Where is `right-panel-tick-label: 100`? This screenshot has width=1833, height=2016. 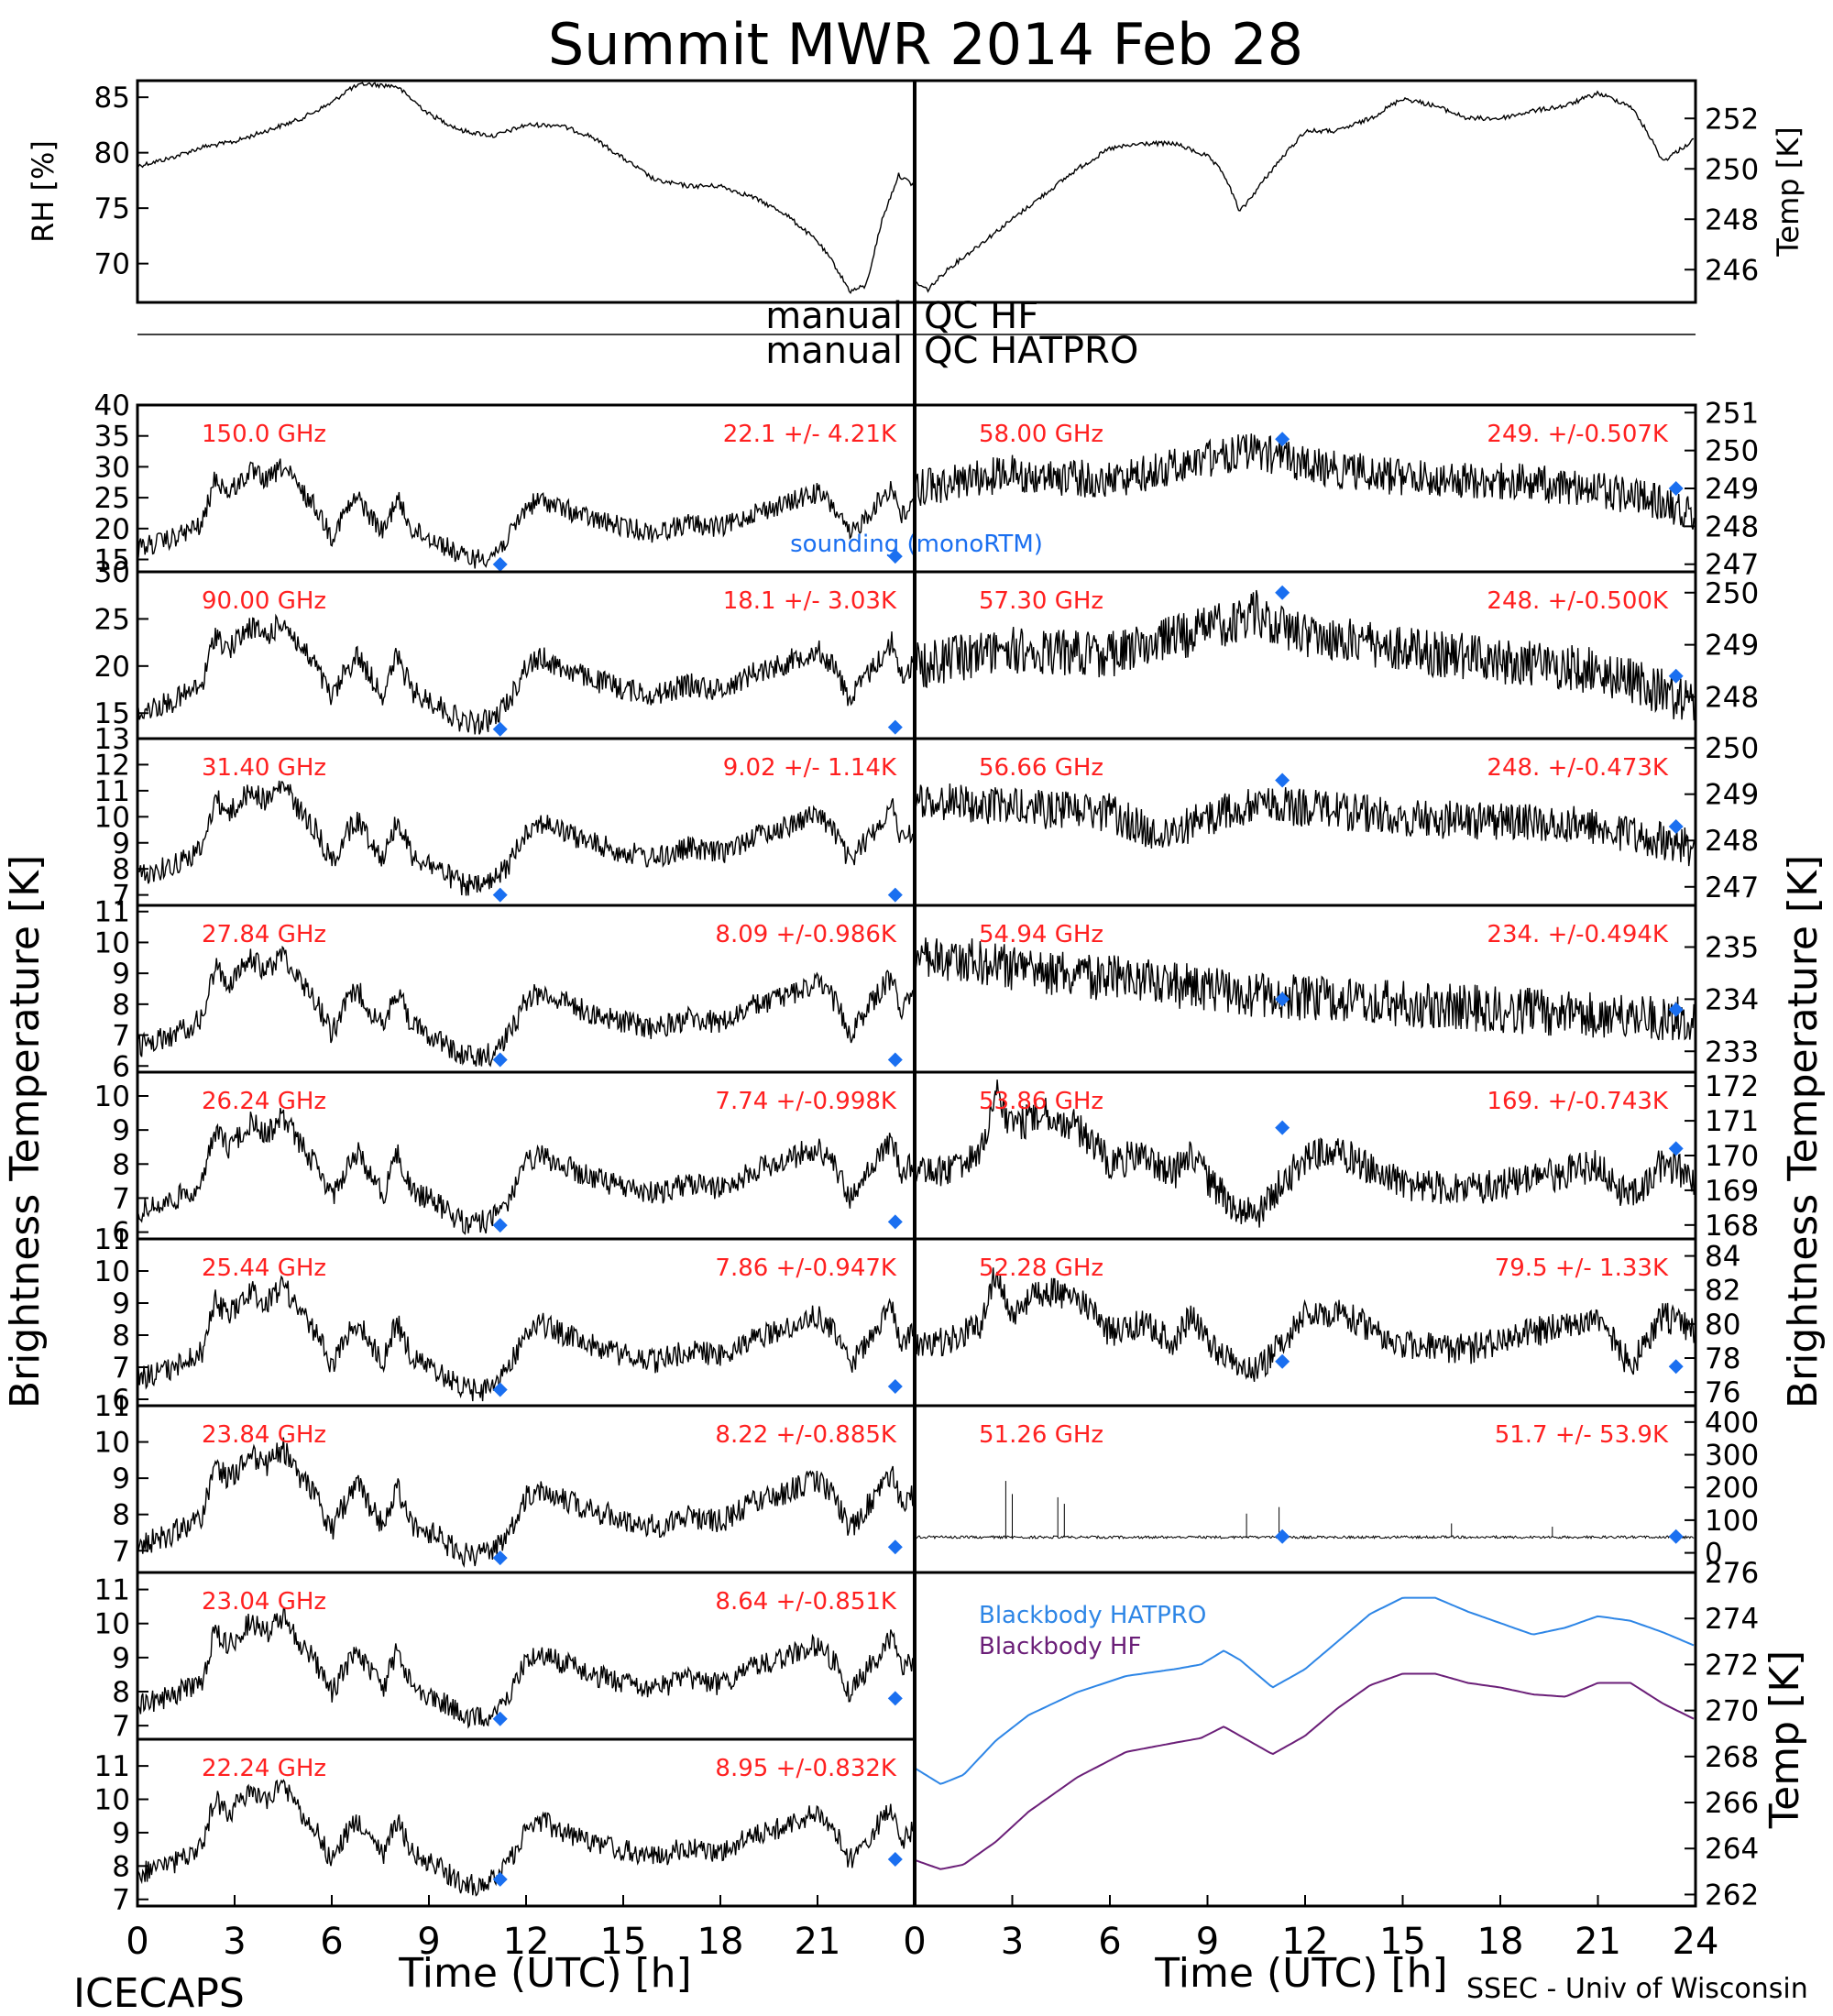
right-panel-tick-label: 100 is located at coordinates (1732, 1521).